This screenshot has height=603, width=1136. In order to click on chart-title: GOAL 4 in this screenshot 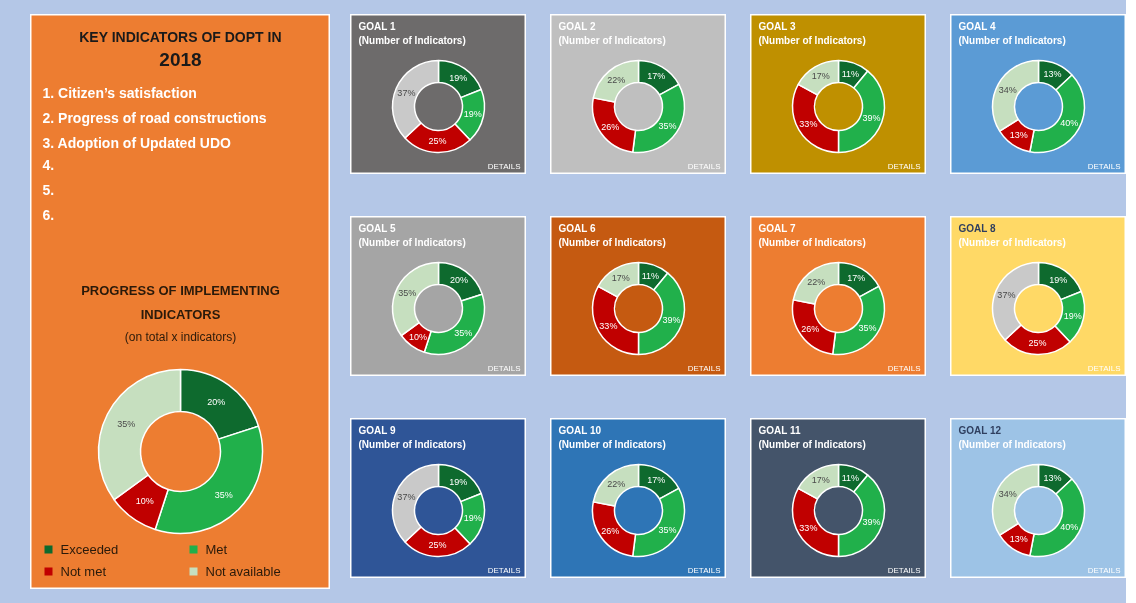, I will do `click(977, 26)`.